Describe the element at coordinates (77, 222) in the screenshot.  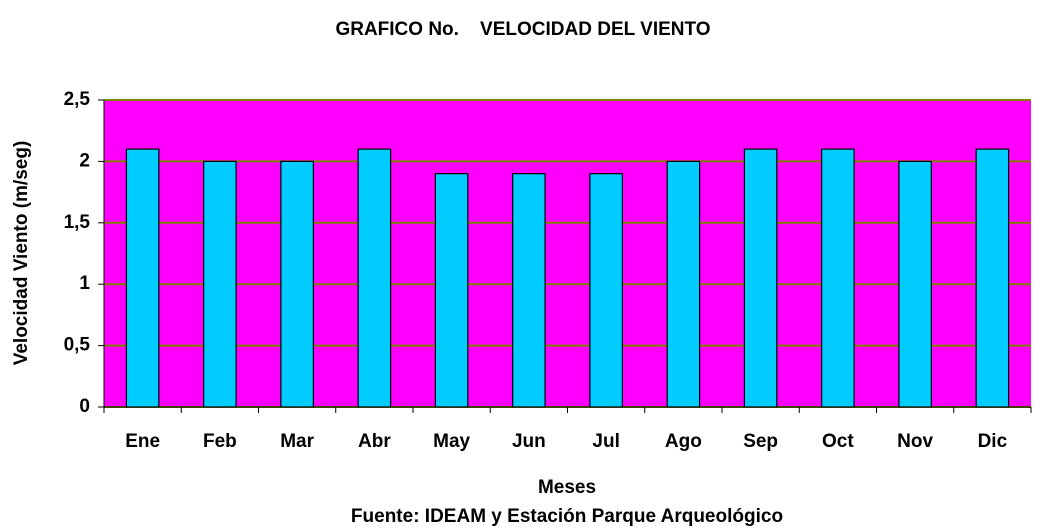
I see `y-tick-label: 1,5` at that location.